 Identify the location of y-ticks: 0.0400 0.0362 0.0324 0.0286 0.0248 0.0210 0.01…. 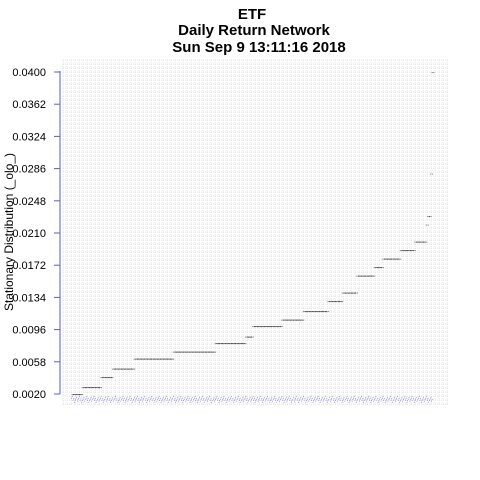
(36, 234).